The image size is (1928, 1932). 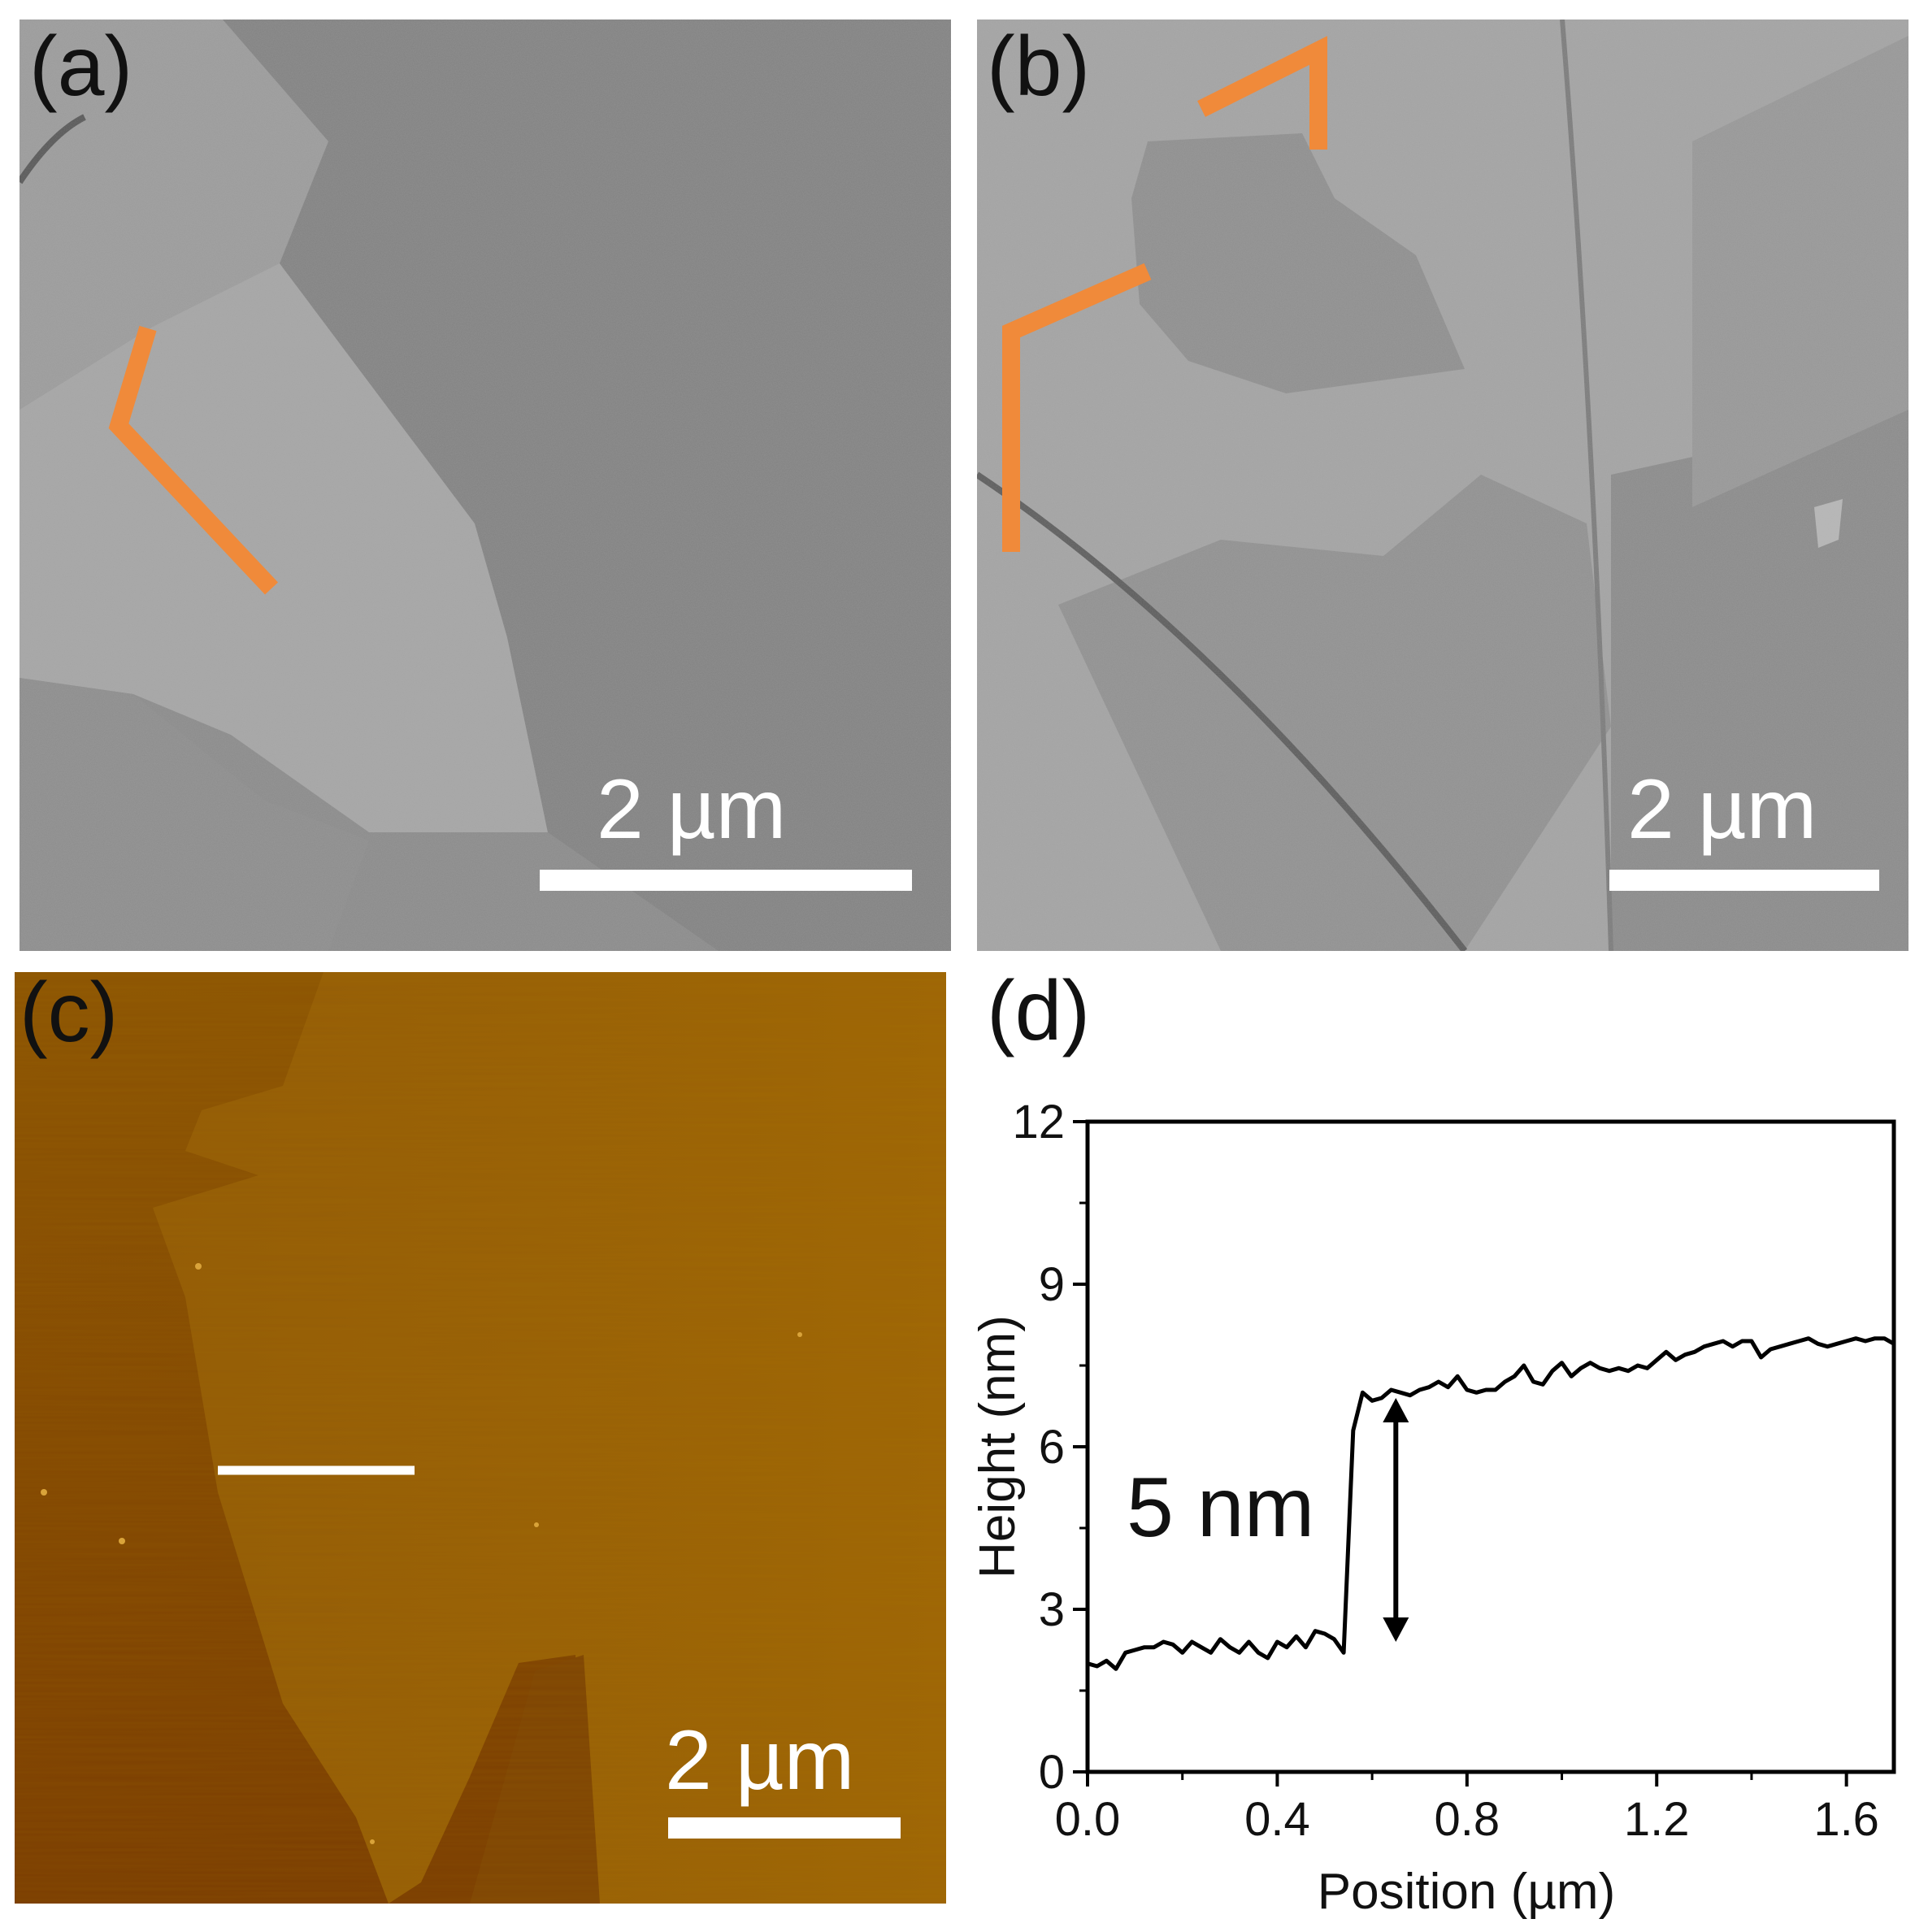 I want to click on plot-frame, so click(x=1490, y=1446).